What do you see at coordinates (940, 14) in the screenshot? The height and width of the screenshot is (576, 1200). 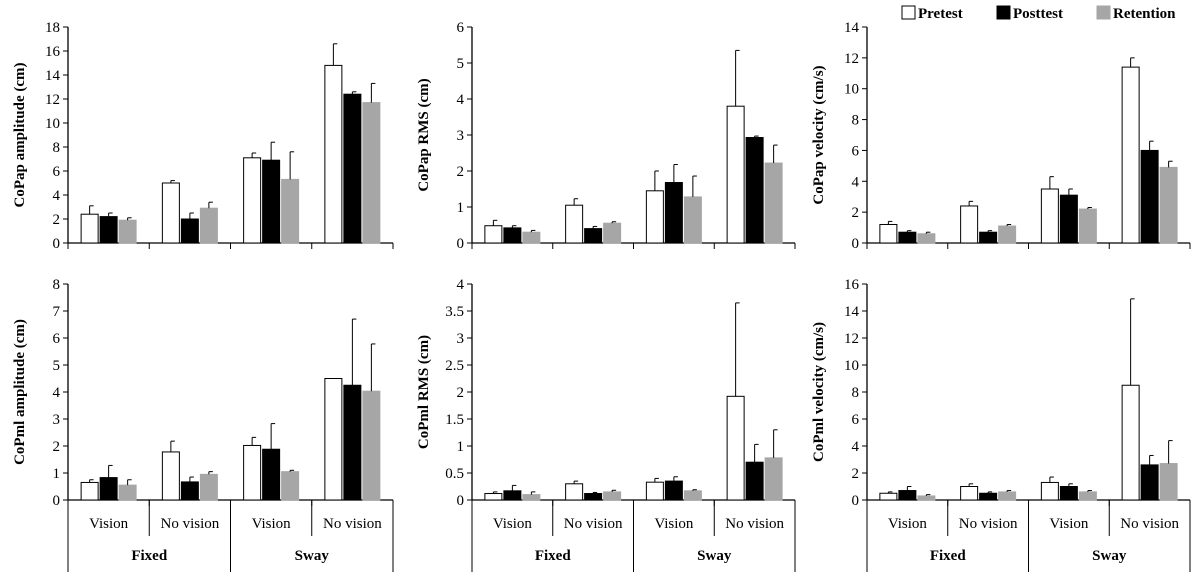 I see `legend-label-pretest: Pretest` at bounding box center [940, 14].